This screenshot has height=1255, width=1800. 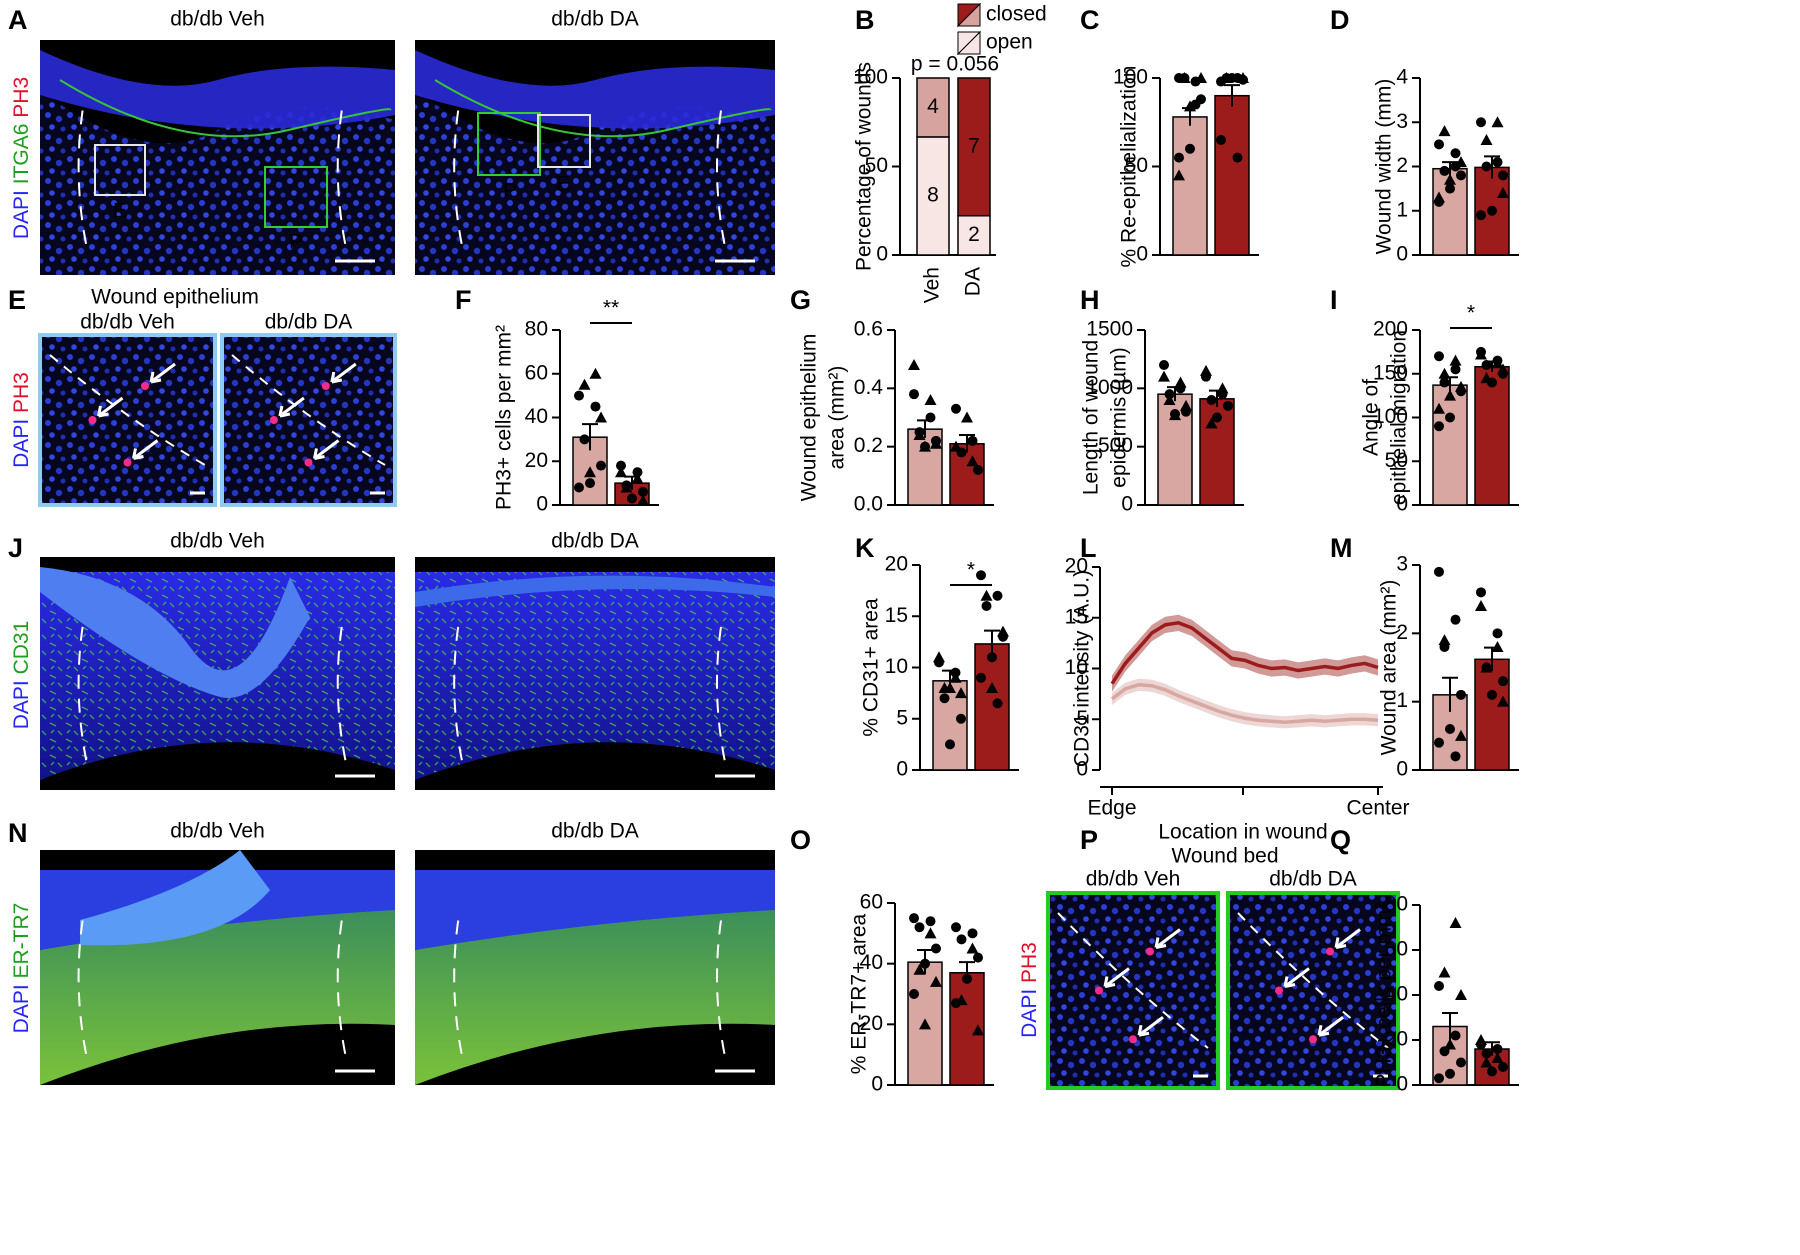 I want to click on y-axis-label: PH3+ cells per mm², so click(x=504, y=417).